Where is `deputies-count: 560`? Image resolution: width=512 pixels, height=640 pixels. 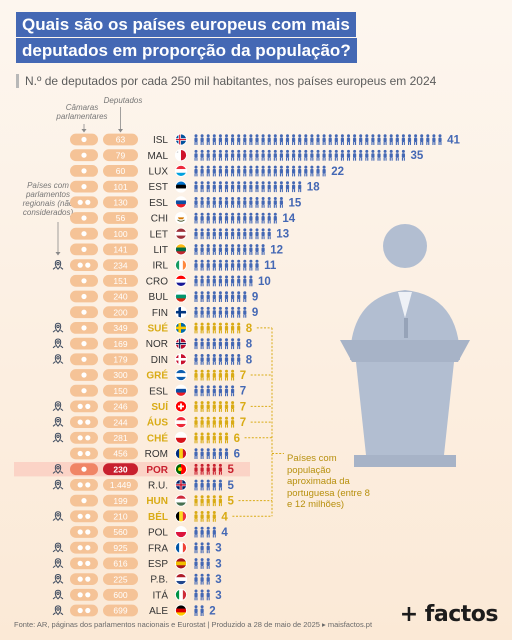 deputies-count: 560 is located at coordinates (120, 532).